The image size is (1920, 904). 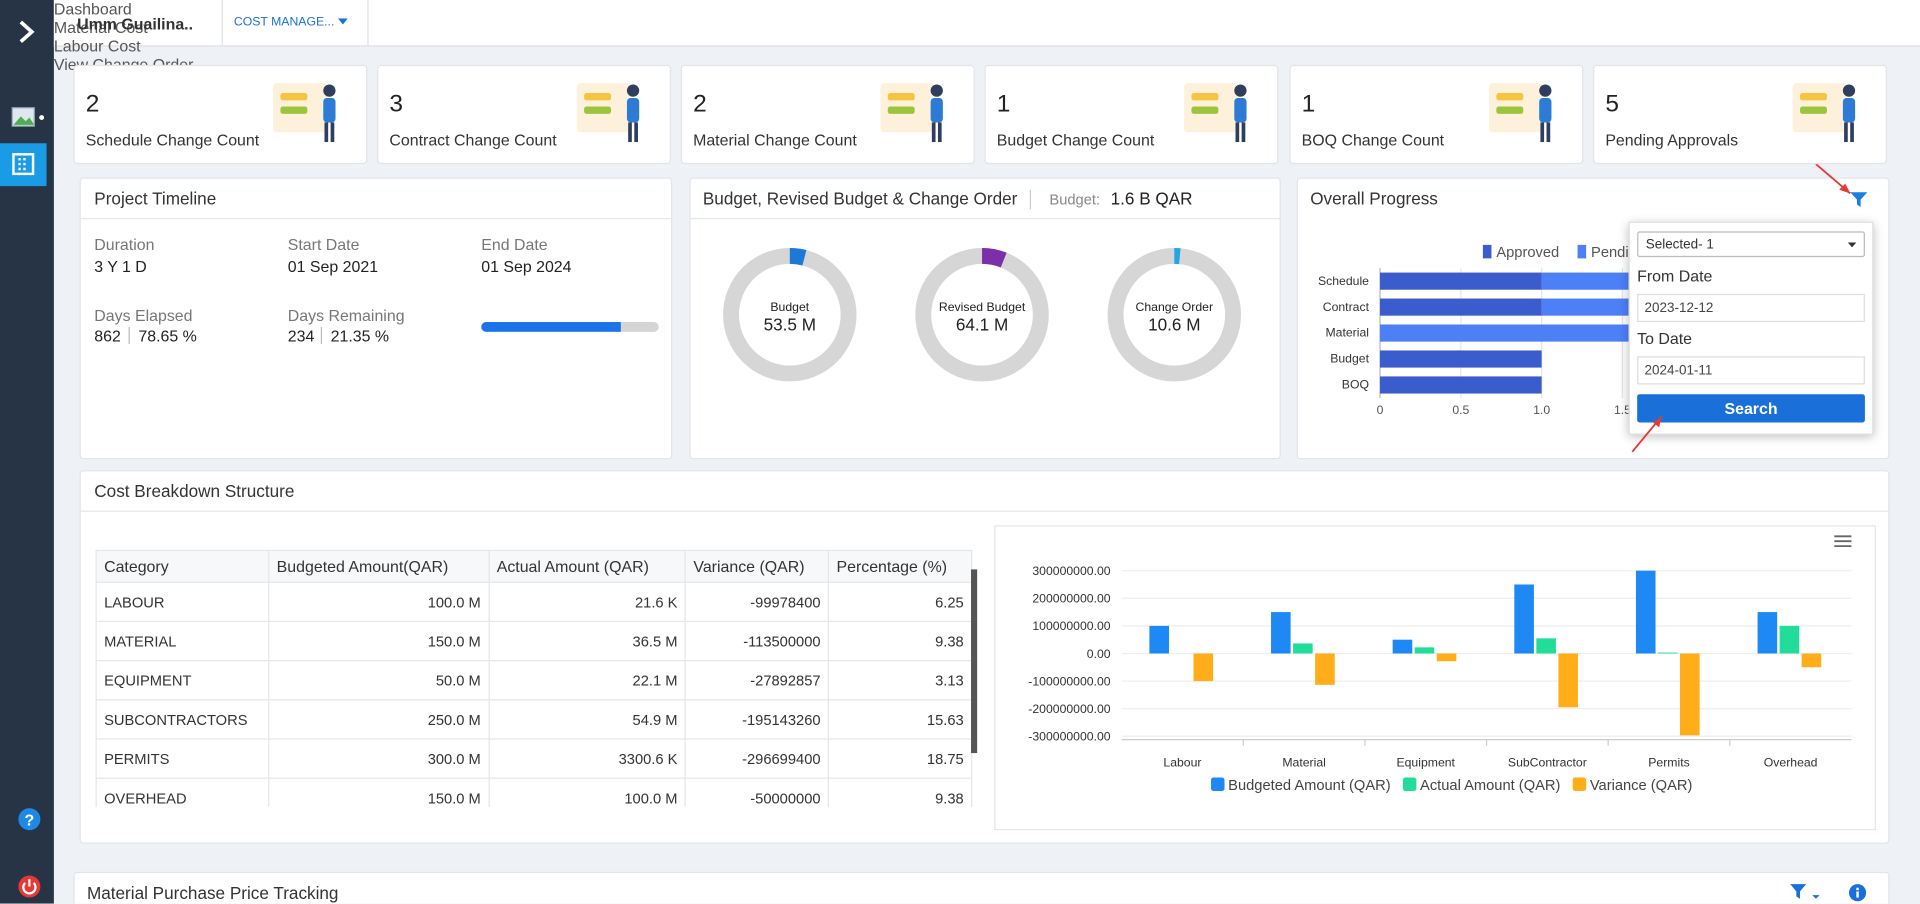 I want to click on donut-label: Revised Budget, so click(x=982, y=307).